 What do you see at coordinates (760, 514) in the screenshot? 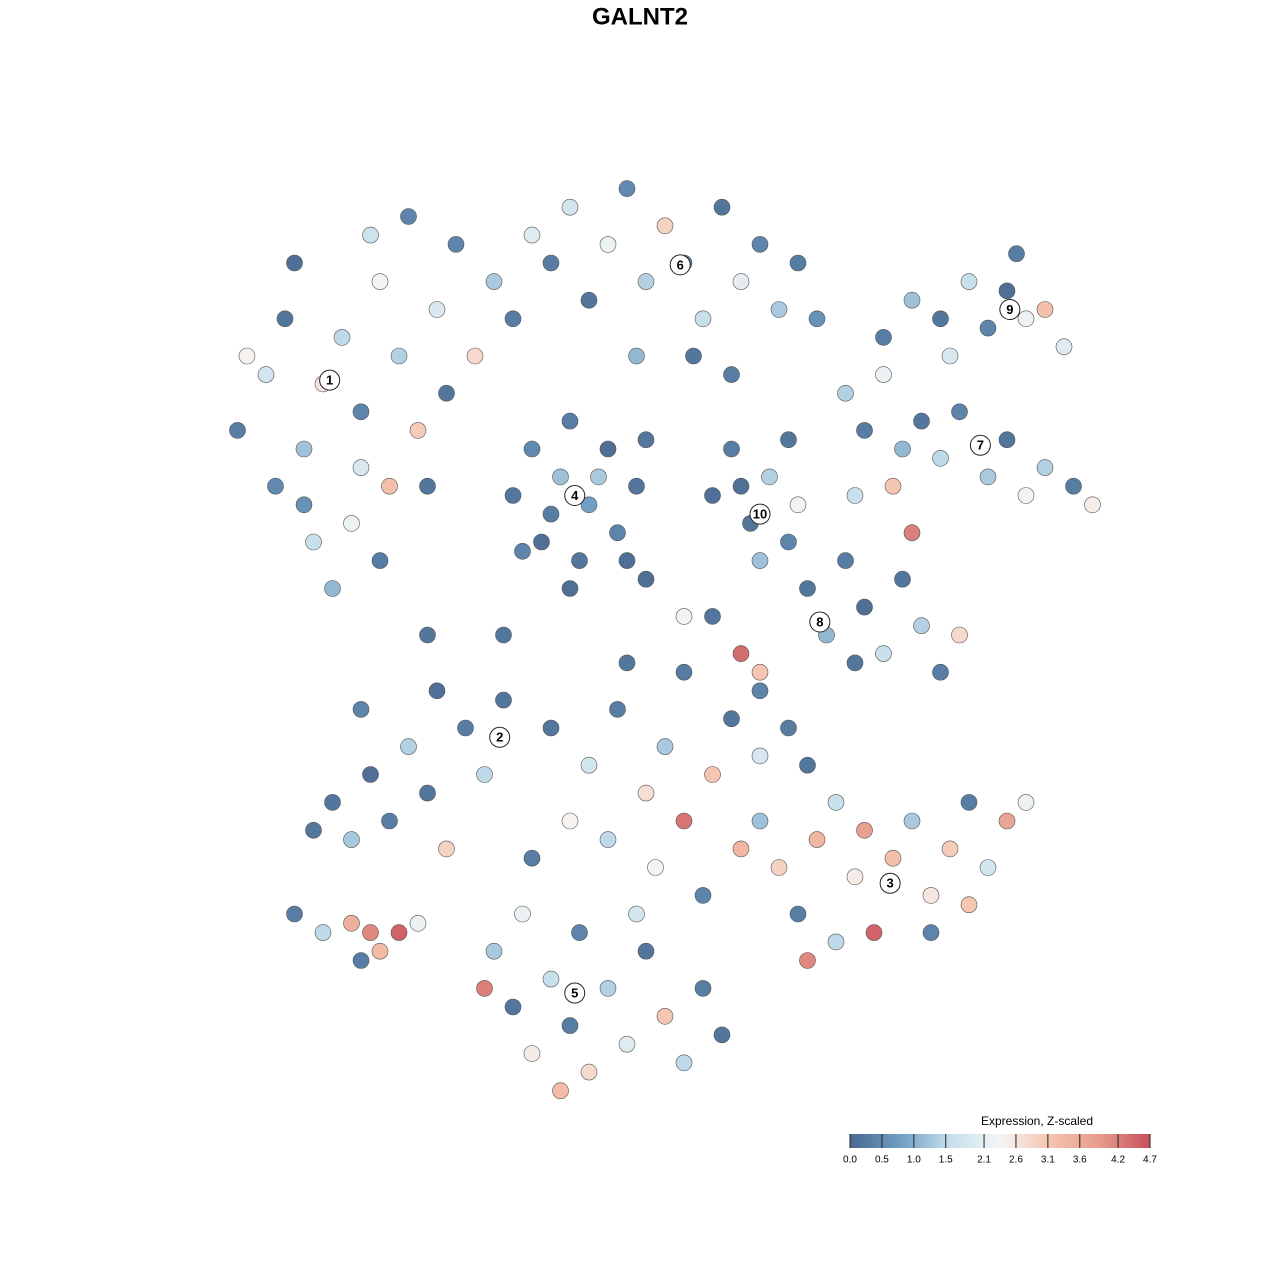
I see `cluster-label: 10` at bounding box center [760, 514].